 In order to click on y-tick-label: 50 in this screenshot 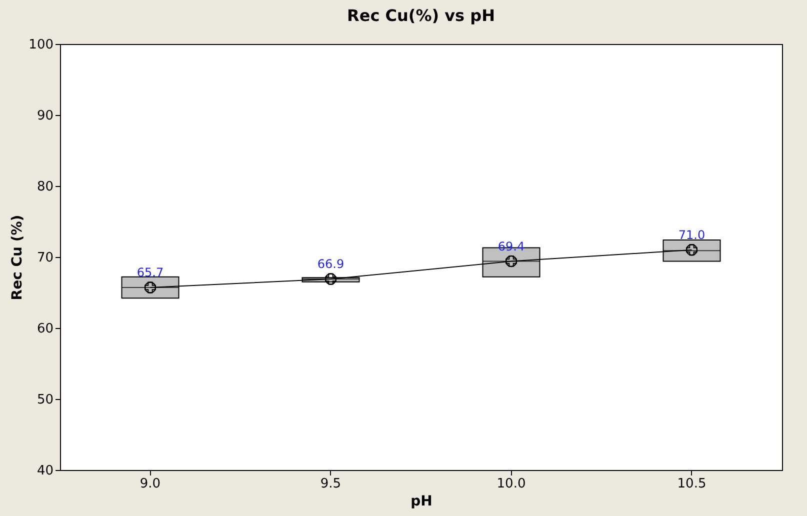, I will do `click(45, 400)`.